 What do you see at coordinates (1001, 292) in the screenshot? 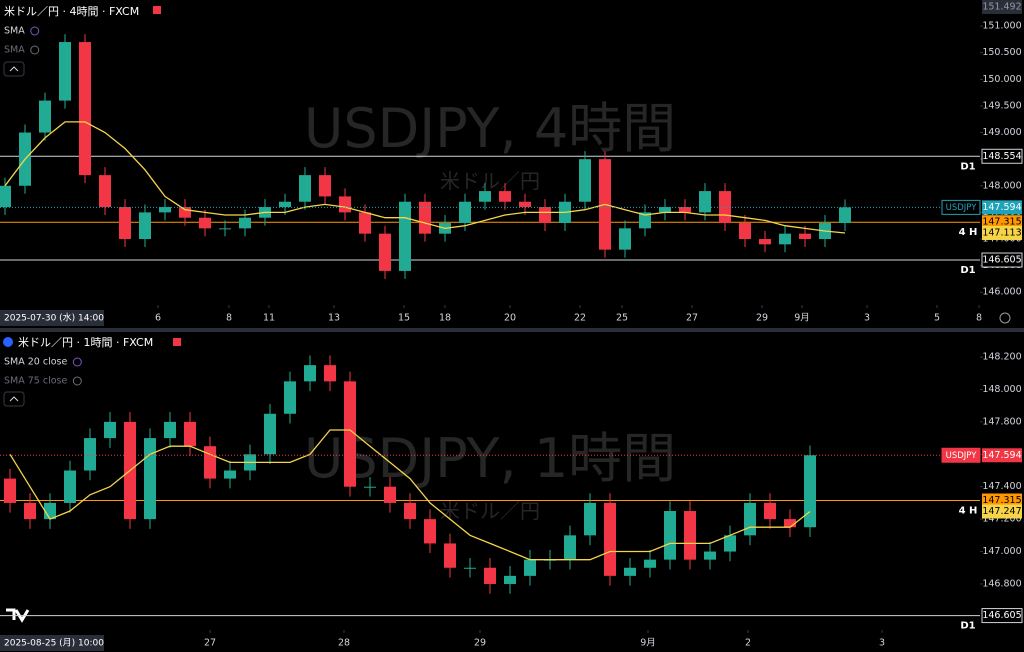
I see `y-tick-label: 146.000` at bounding box center [1001, 292].